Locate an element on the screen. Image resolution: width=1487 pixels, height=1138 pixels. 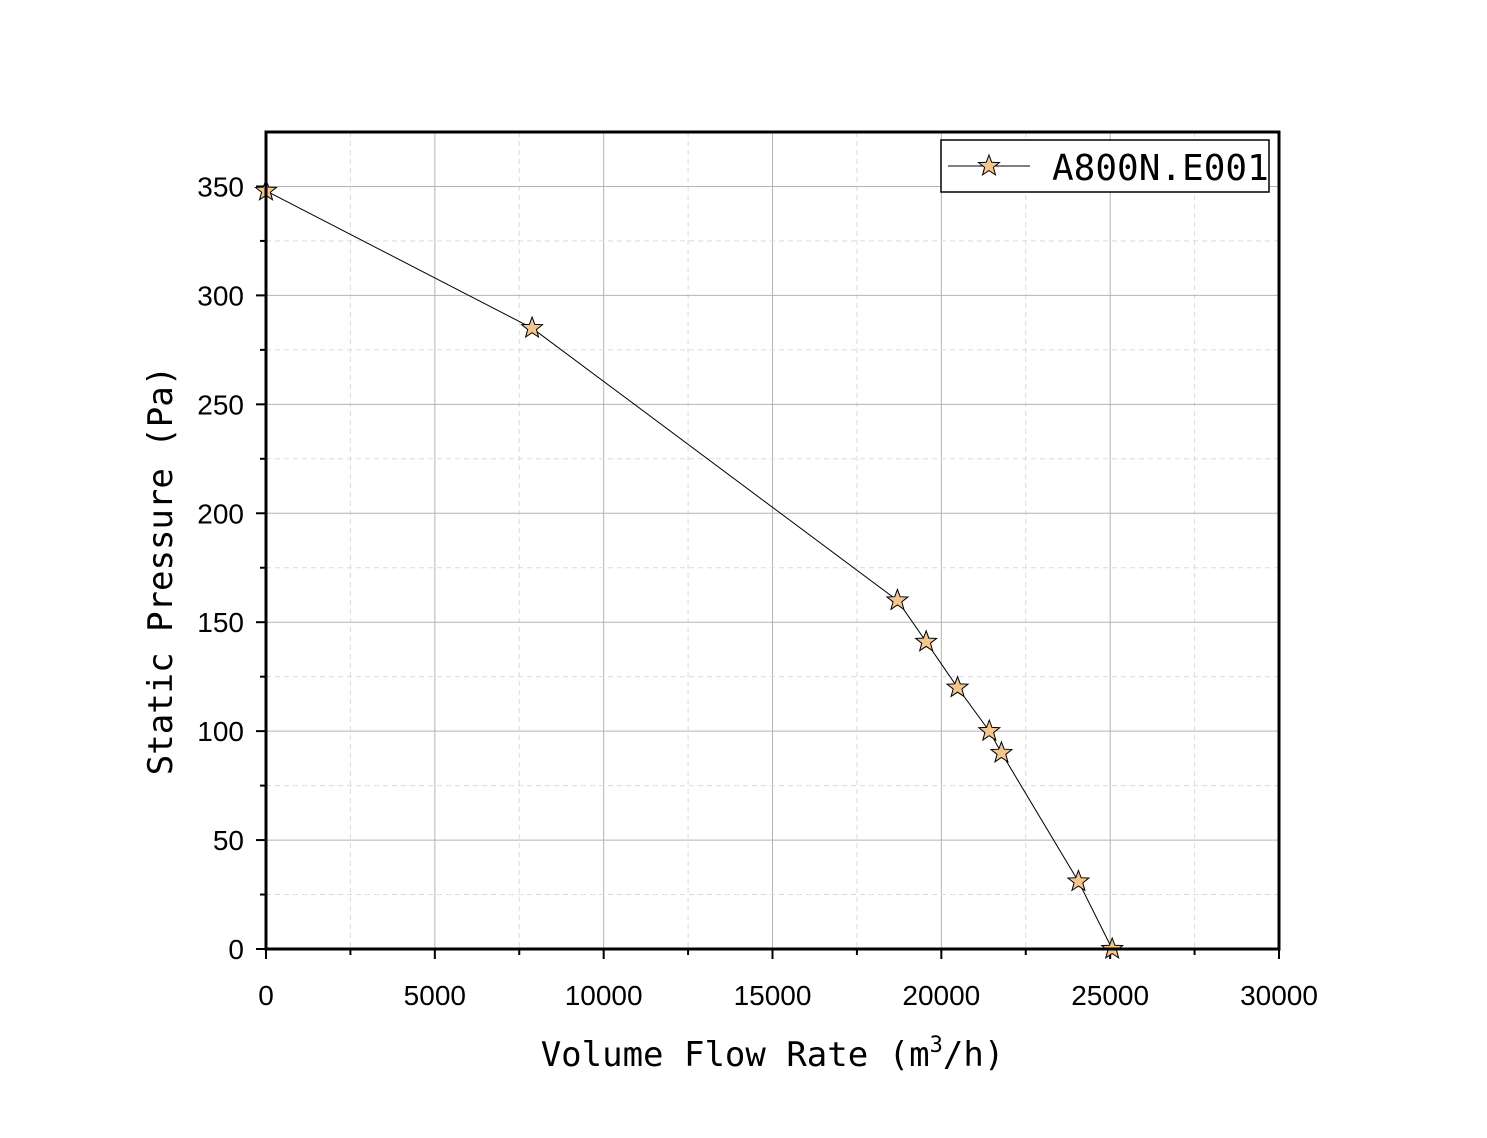
x-axis-title-main: Volume Flow Rate (m is located at coordinates (735, 1055).